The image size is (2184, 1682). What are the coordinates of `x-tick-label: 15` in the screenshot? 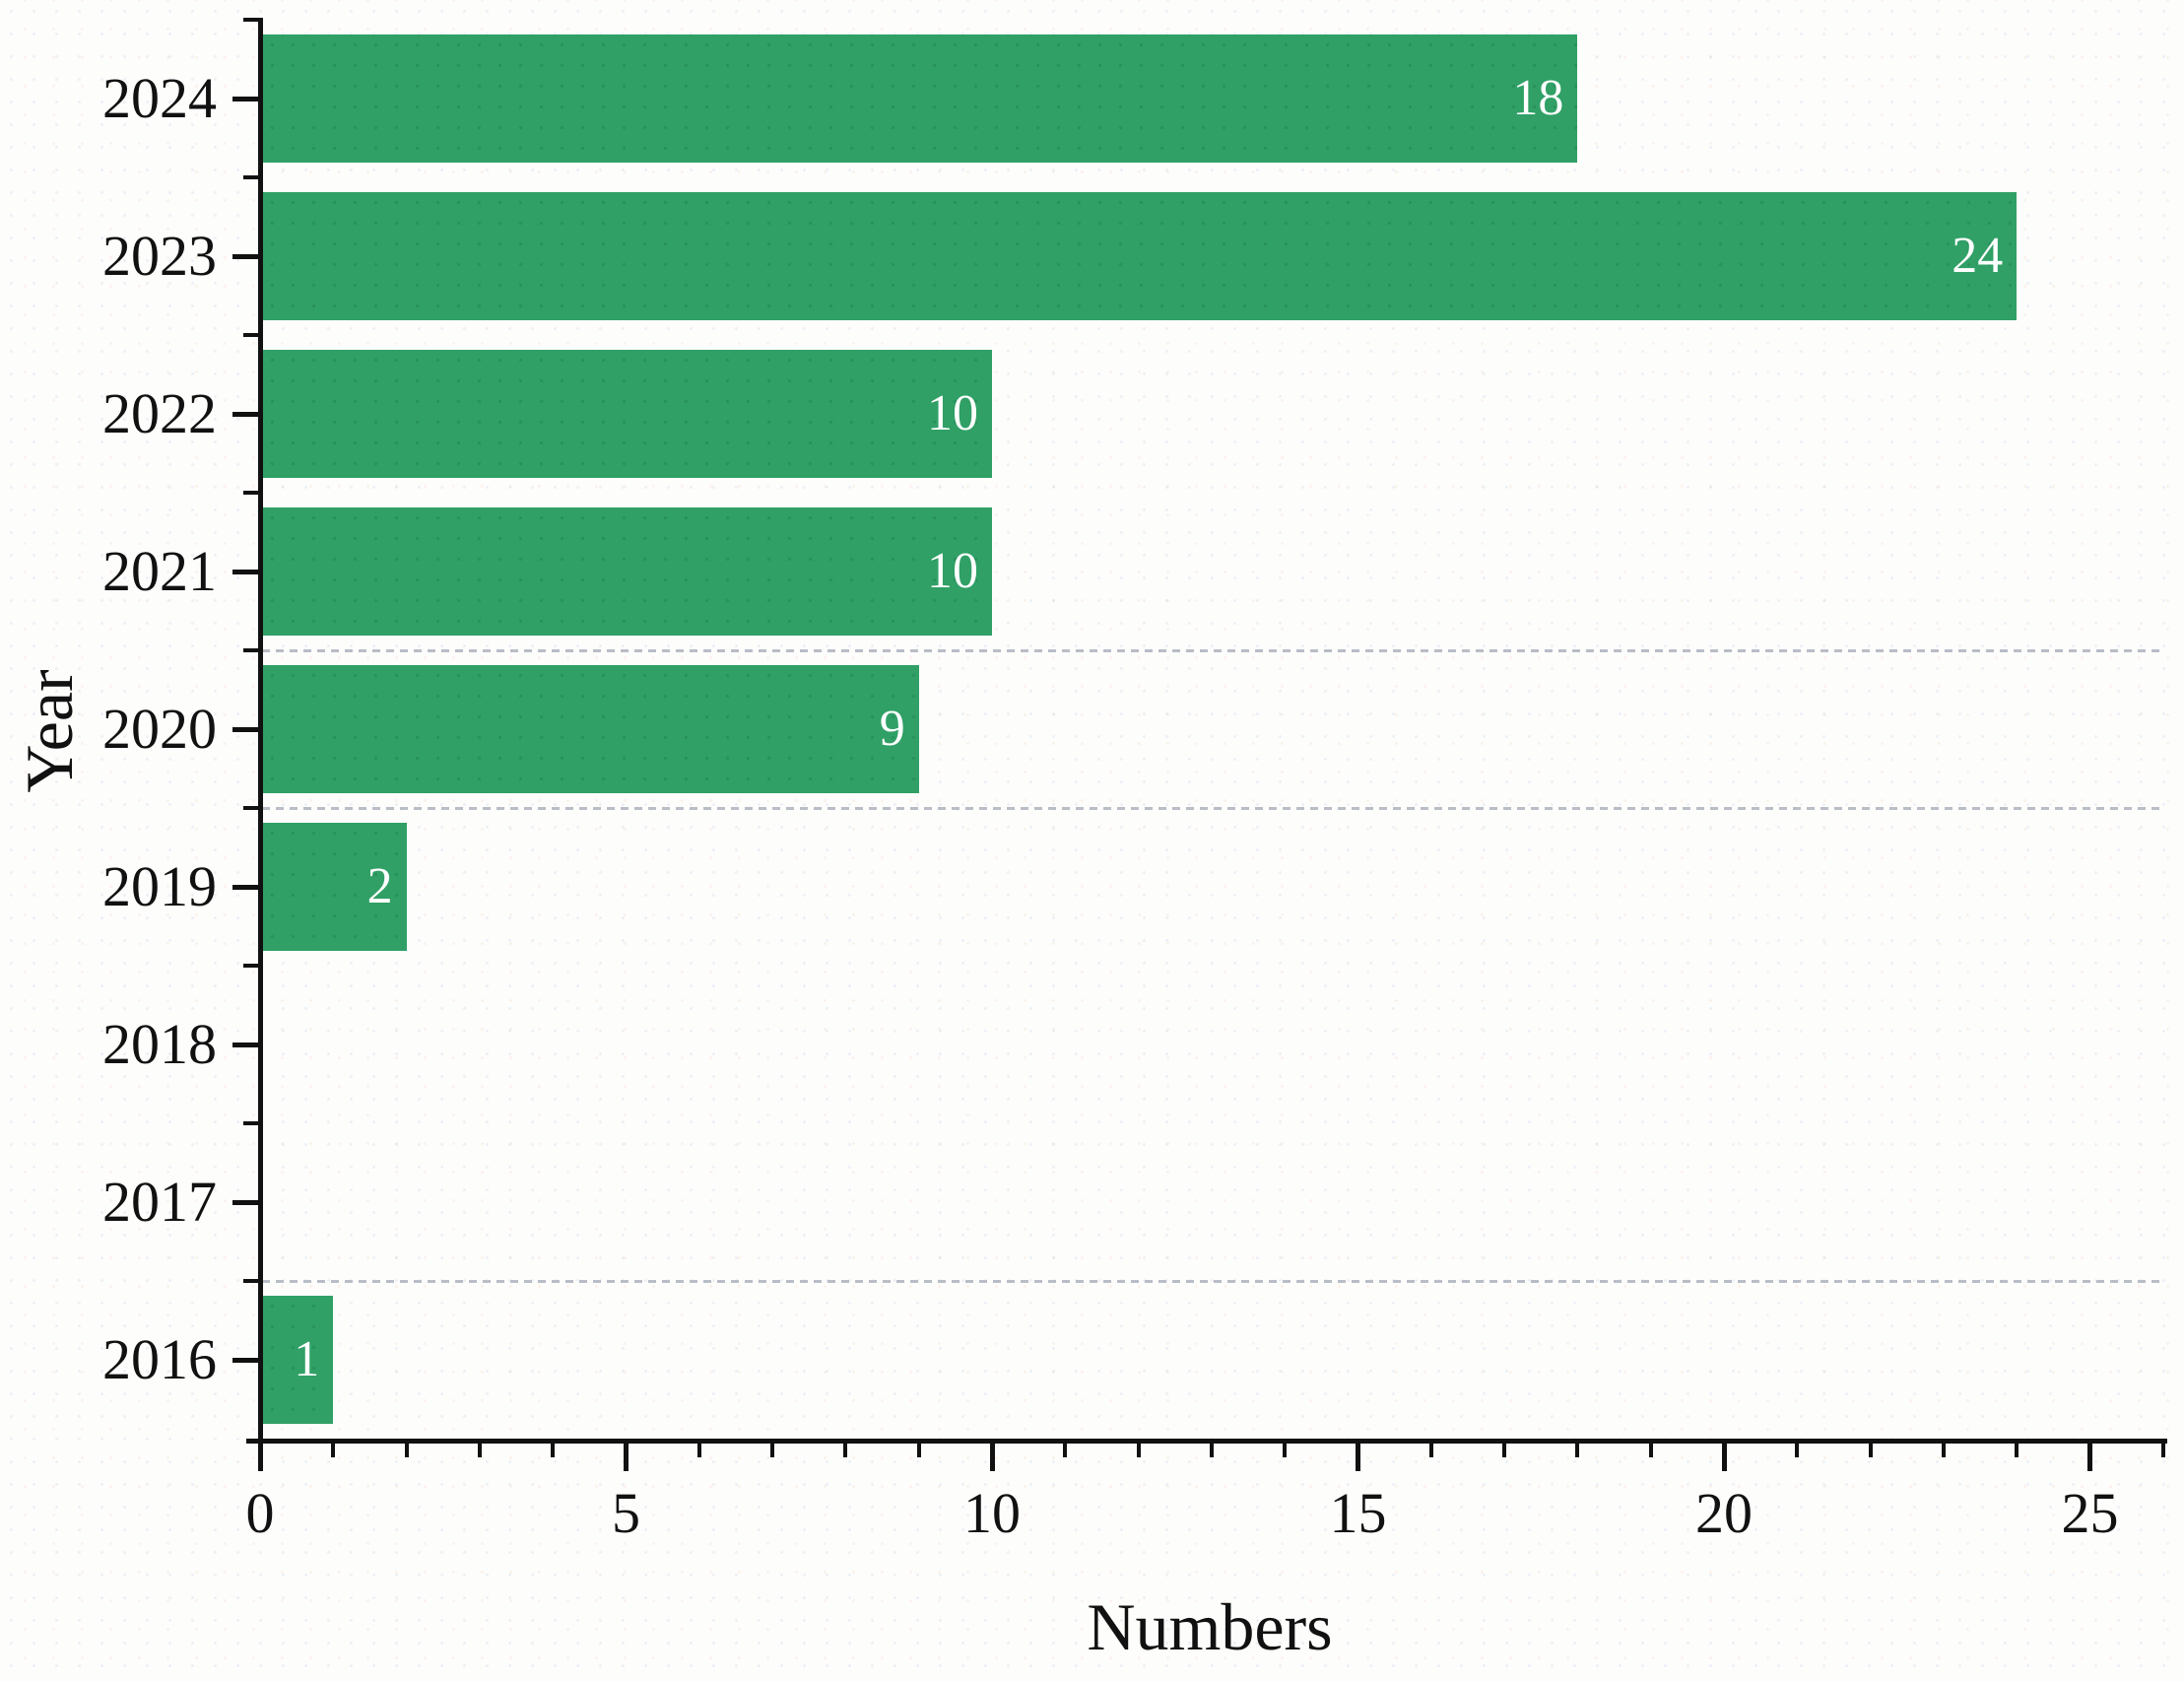 It's located at (1358, 1513).